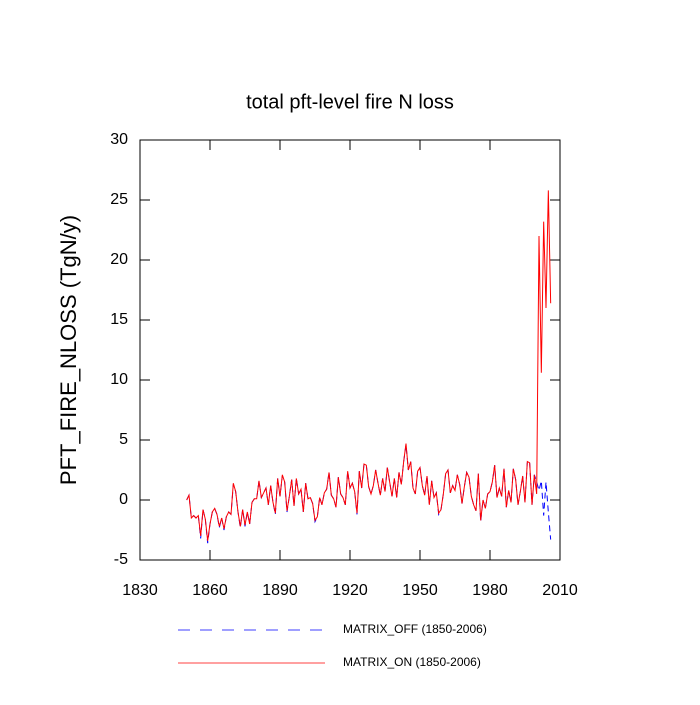 The width and height of the screenshot is (700, 705). Describe the element at coordinates (119, 199) in the screenshot. I see `y-tick-label: 25` at that location.